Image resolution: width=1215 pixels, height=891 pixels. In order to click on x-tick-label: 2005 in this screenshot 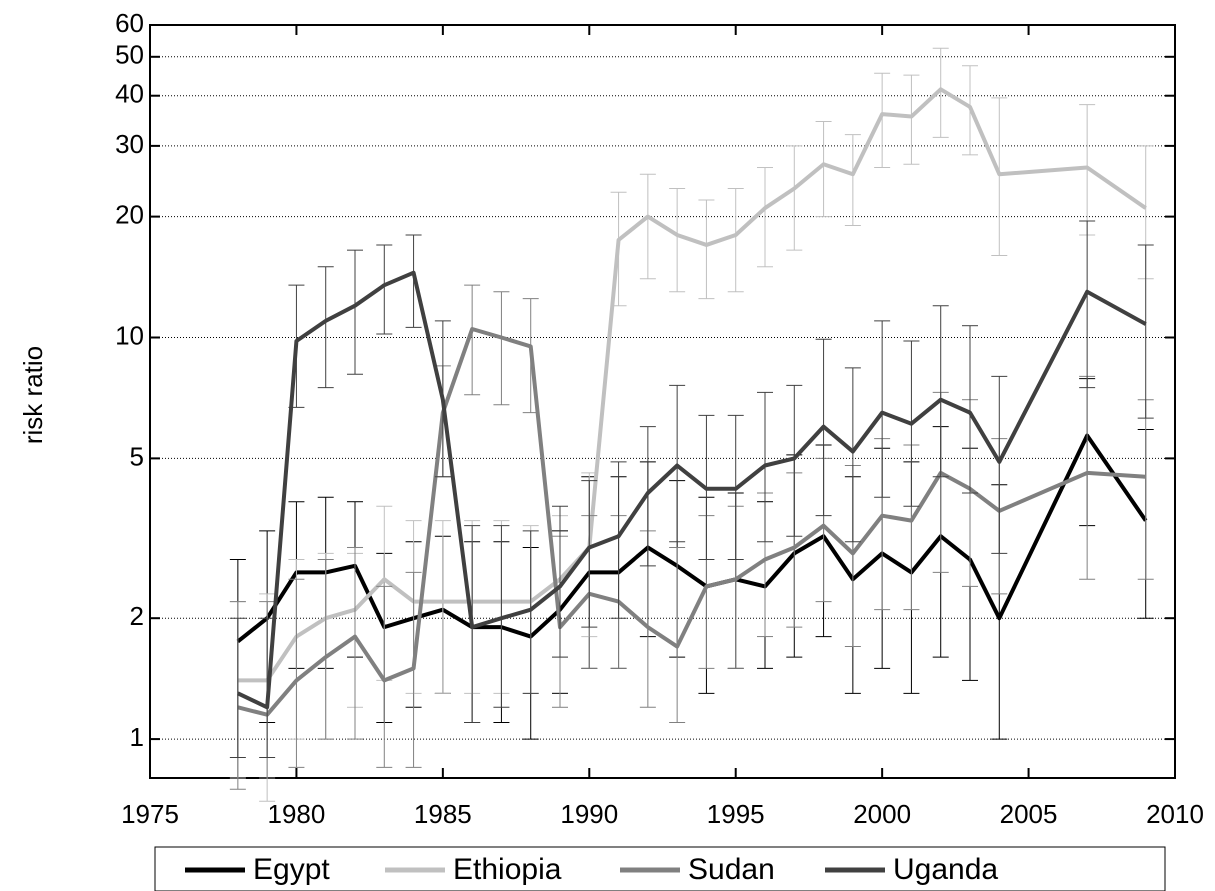, I will do `click(1029, 814)`.